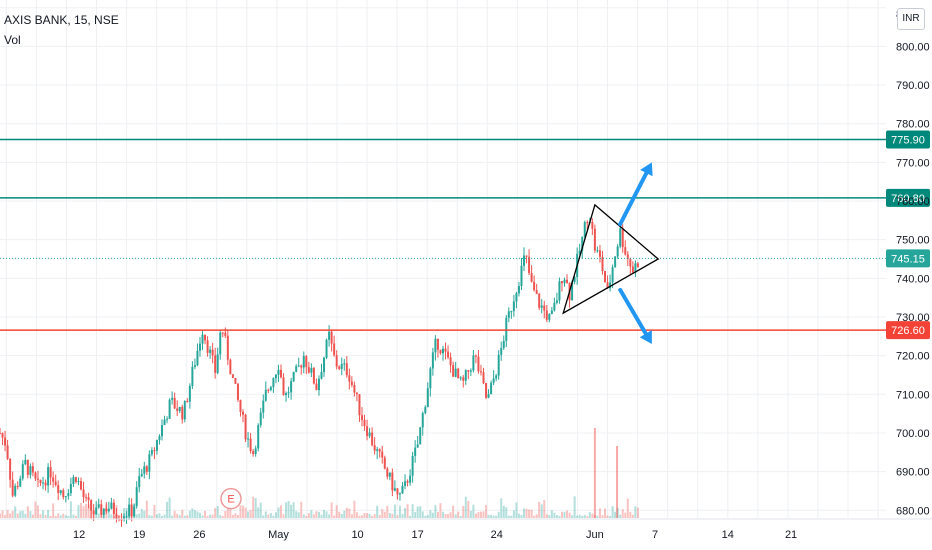 The image size is (932, 550). I want to click on level-label: 760.80, so click(908, 199).